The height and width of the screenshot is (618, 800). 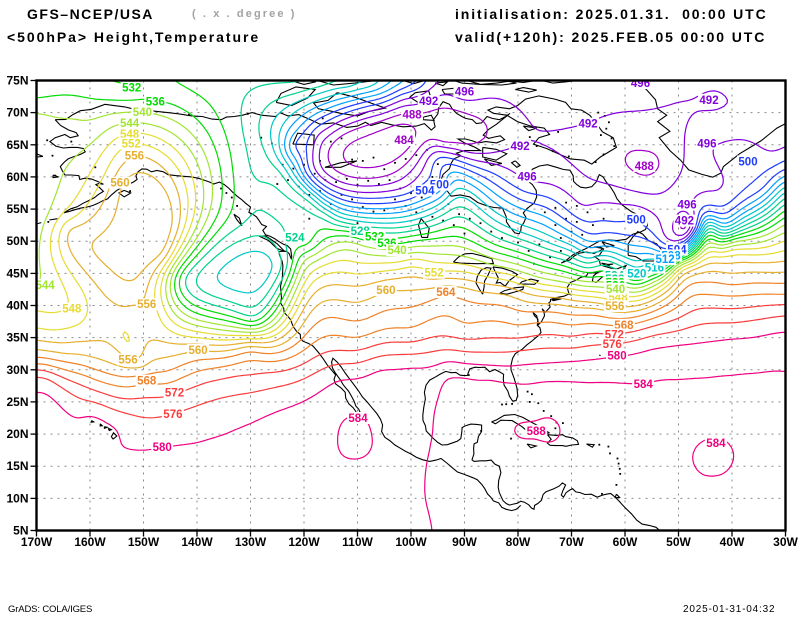 What do you see at coordinates (17, 434) in the screenshot?
I see `svg-text: 20N` at bounding box center [17, 434].